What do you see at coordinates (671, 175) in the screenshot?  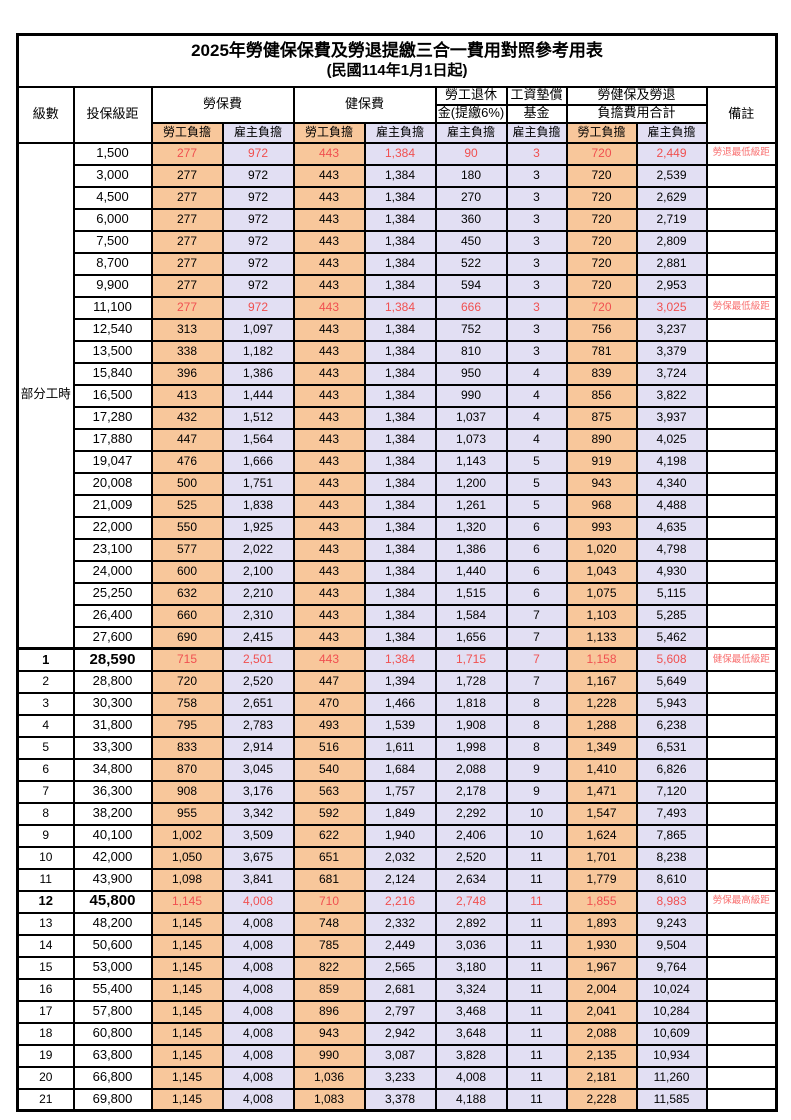 I see `total-employer-cell: 2,539` at bounding box center [671, 175].